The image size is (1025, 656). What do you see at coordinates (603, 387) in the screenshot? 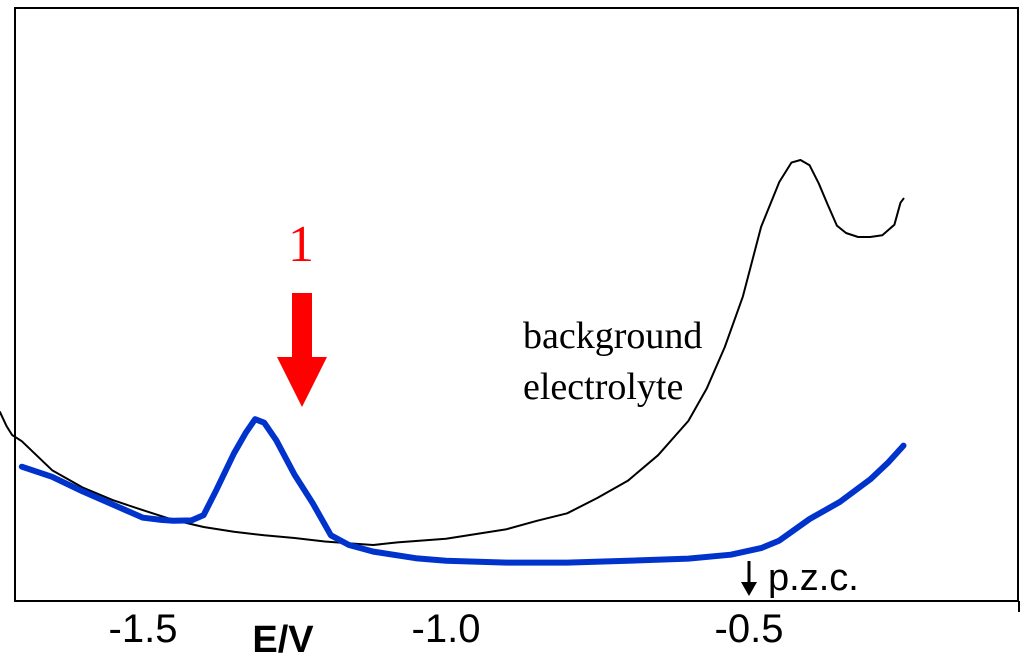
I see `background-electrolyte-label-line2: electrolyte` at bounding box center [603, 387].